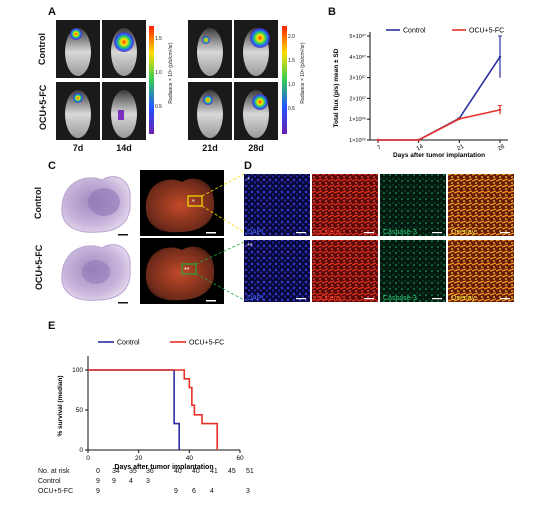  What do you see at coordinates (291, 37) in the screenshot?
I see `colorbar-right-tick-1: 2.0` at bounding box center [291, 37].